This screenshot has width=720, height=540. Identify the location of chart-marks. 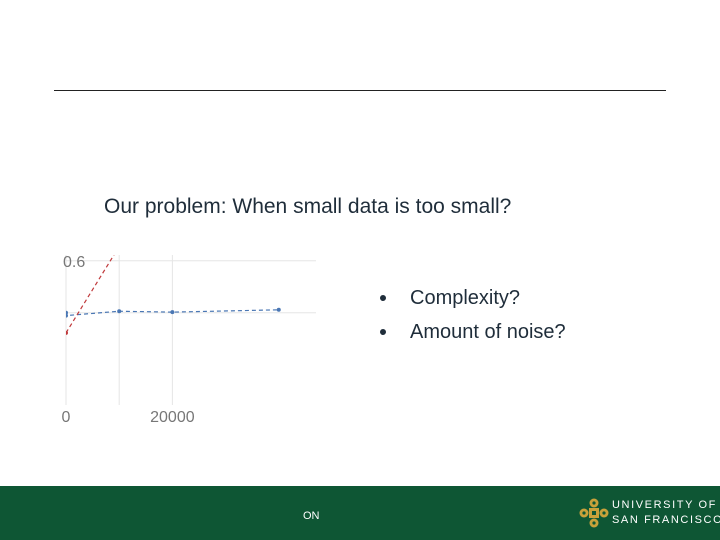
(173, 295).